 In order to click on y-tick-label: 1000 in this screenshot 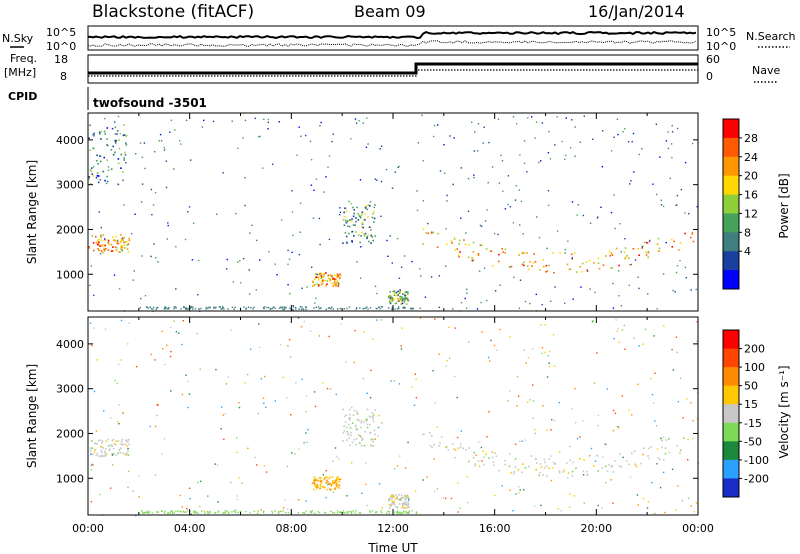, I will do `click(70, 478)`.